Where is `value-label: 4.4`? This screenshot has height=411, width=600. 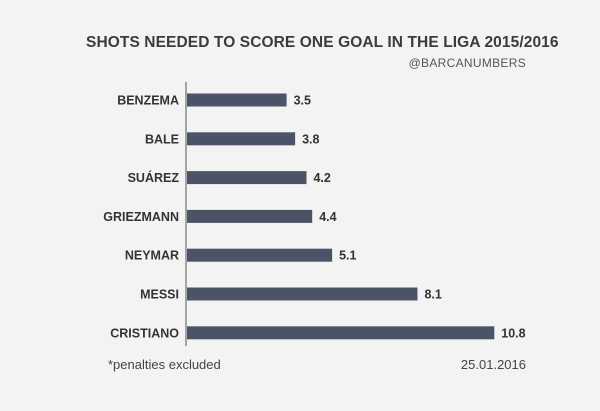 value-label: 4.4 is located at coordinates (327, 217).